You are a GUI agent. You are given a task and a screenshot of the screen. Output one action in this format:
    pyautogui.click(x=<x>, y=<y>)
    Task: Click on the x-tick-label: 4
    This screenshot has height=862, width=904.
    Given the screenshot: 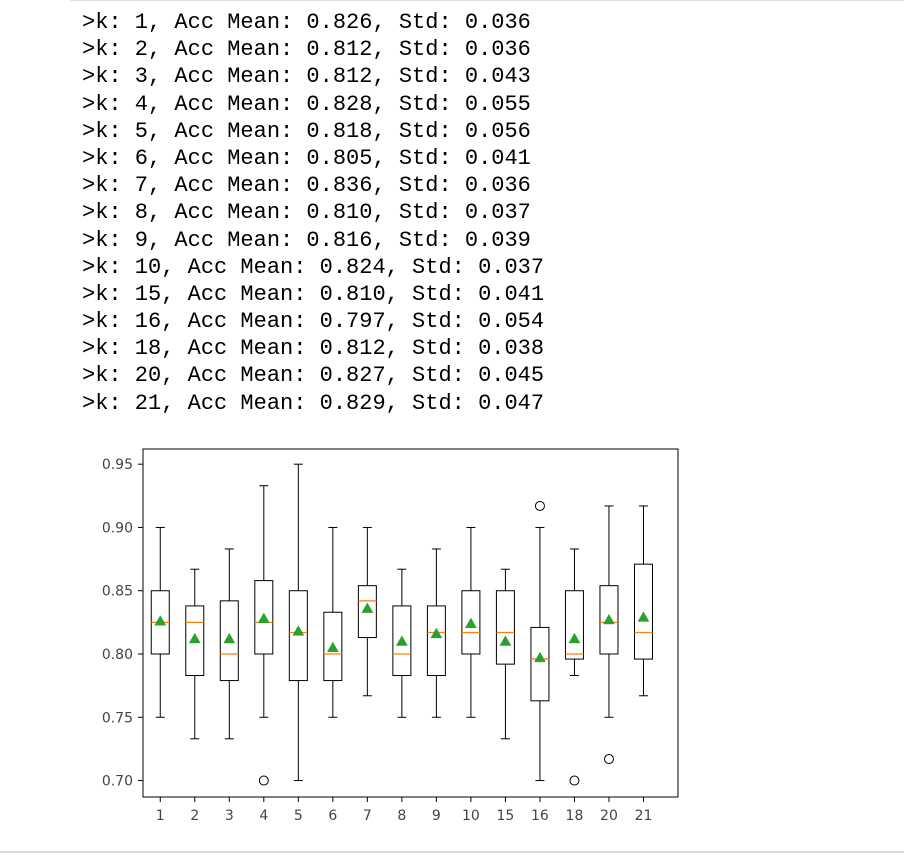 What is the action you would take?
    pyautogui.click(x=263, y=816)
    